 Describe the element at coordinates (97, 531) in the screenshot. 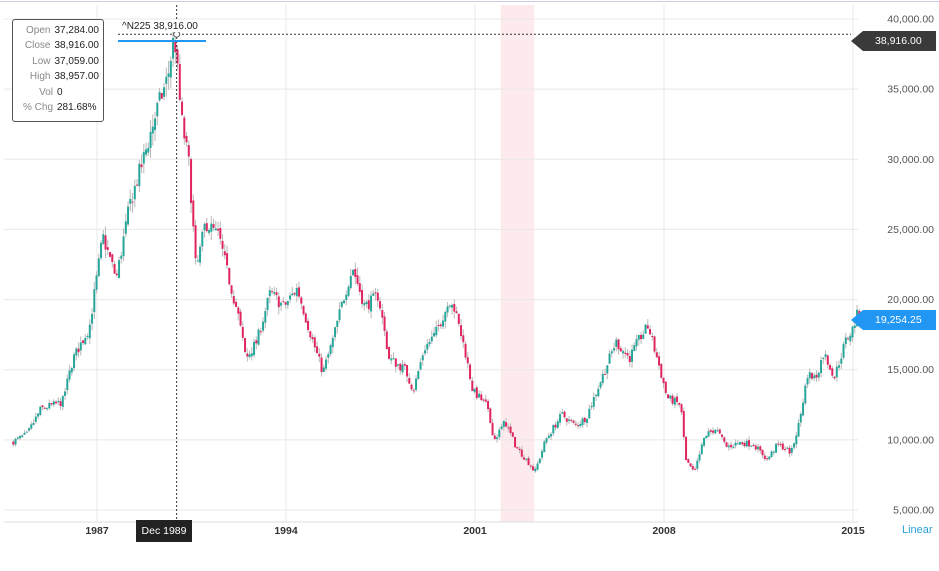

I see `x-tick-label: 1987` at that location.